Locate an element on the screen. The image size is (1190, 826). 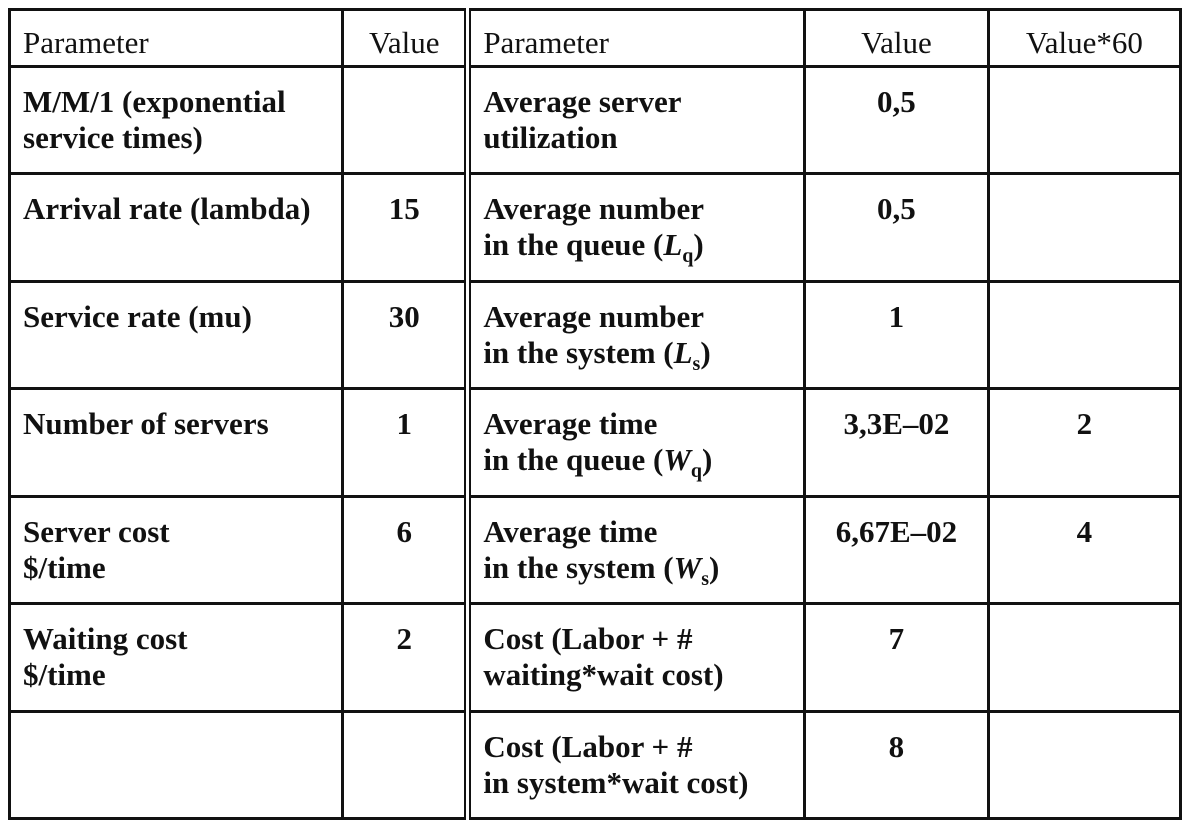
cell-text: in the system ( is located at coordinates (578, 567).